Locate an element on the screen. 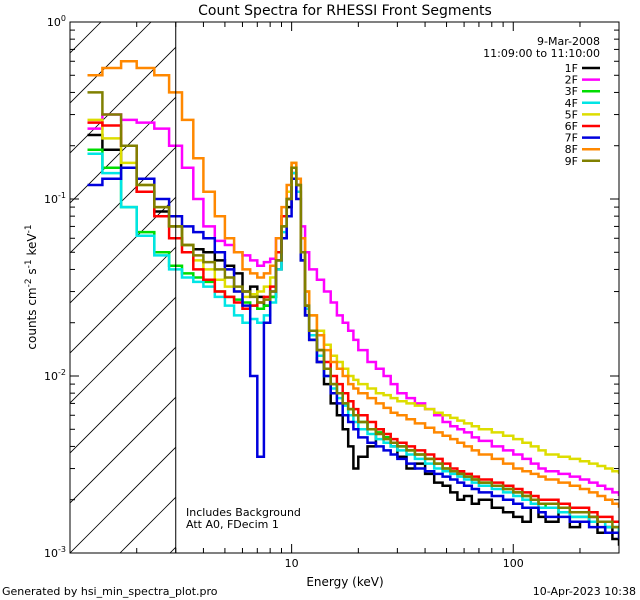 This screenshot has height=600, width=640. x-axis-label: Energy (keV) is located at coordinates (344, 582).